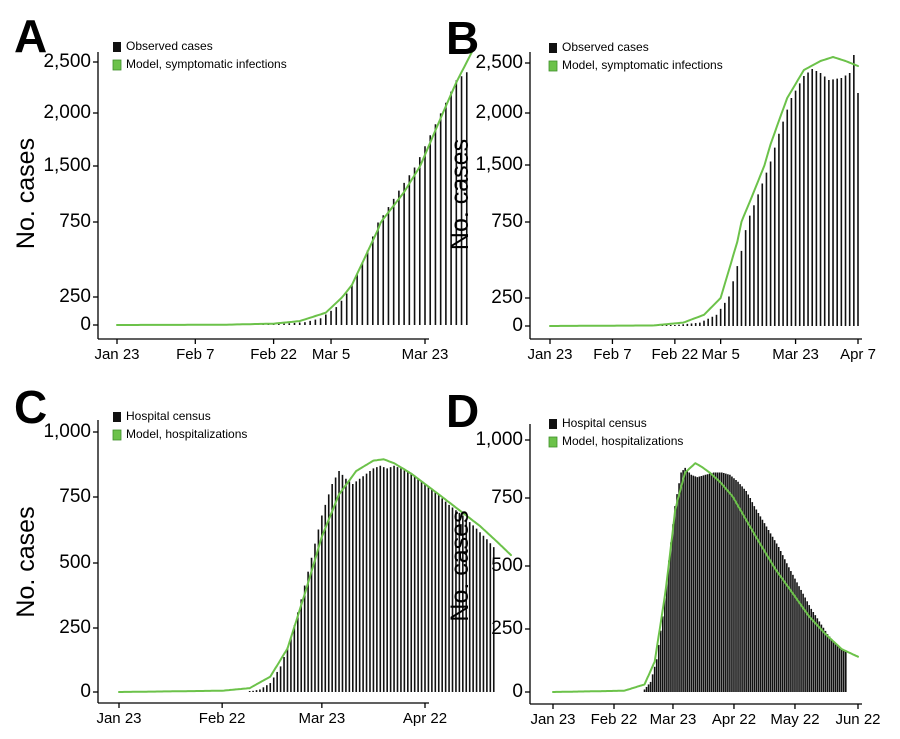 The width and height of the screenshot is (900, 739). I want to click on x-tick-label: May 22, so click(794, 719).